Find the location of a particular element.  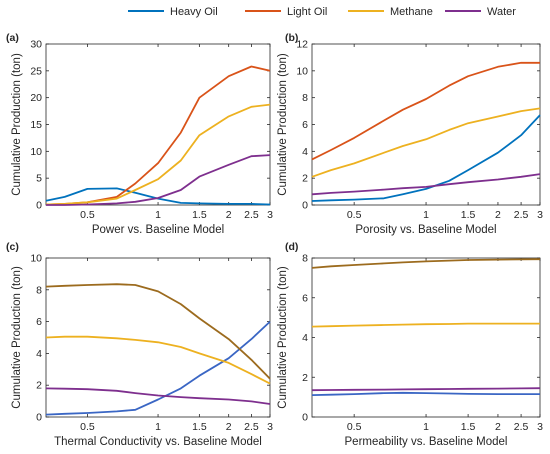

legend-label: Light Oil is located at coordinates (307, 12).